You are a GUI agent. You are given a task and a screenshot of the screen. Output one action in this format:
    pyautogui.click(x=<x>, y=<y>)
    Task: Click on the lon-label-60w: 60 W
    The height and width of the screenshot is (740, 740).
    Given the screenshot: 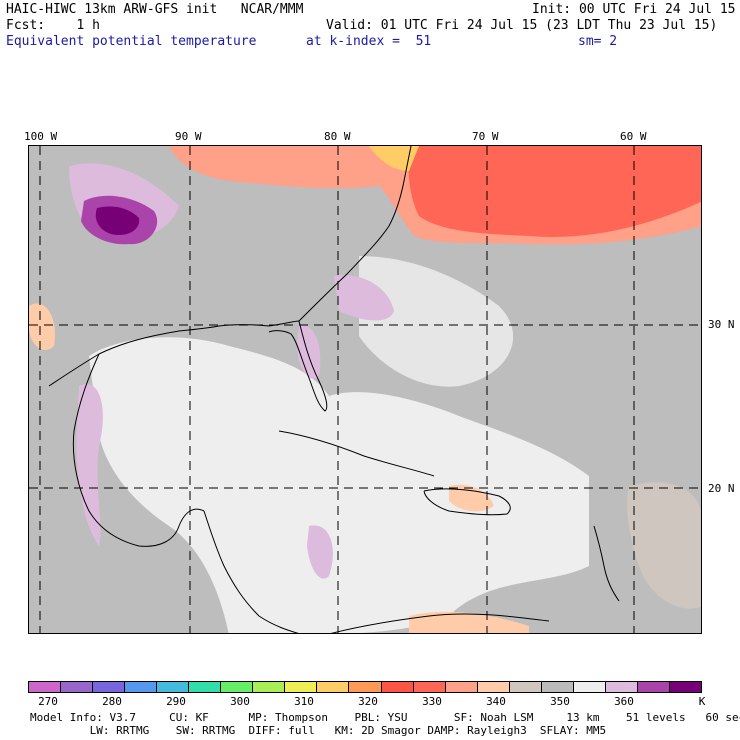 What is the action you would take?
    pyautogui.click(x=633, y=136)
    